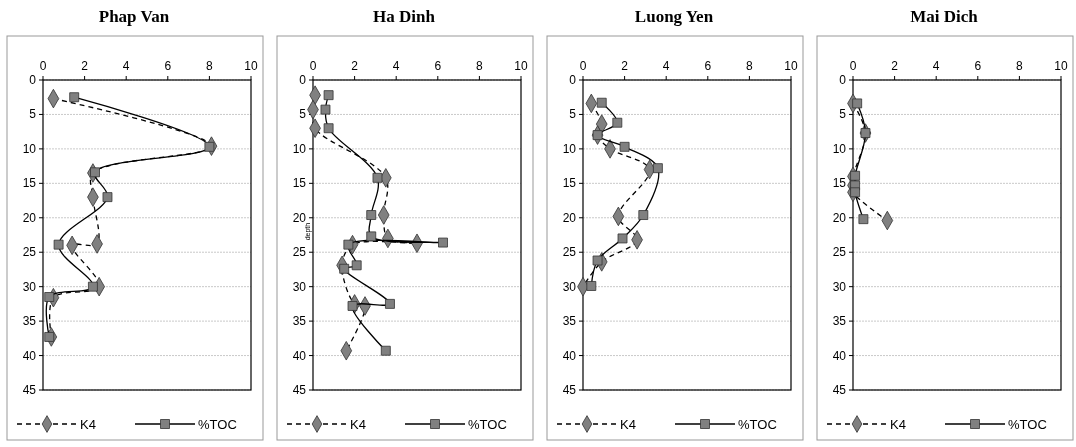 This screenshot has width=1076, height=447. Describe the element at coordinates (944, 16) in the screenshot. I see `chart-title: Mai Dich` at that location.